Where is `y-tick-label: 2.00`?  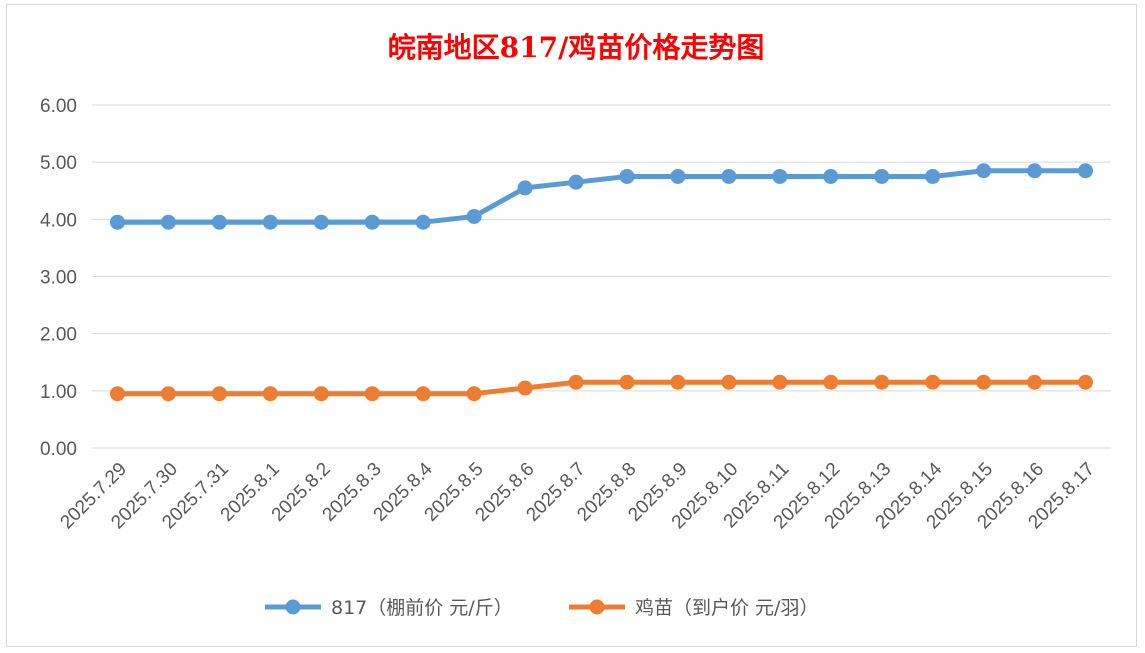 y-tick-label: 2.00 is located at coordinates (58, 335).